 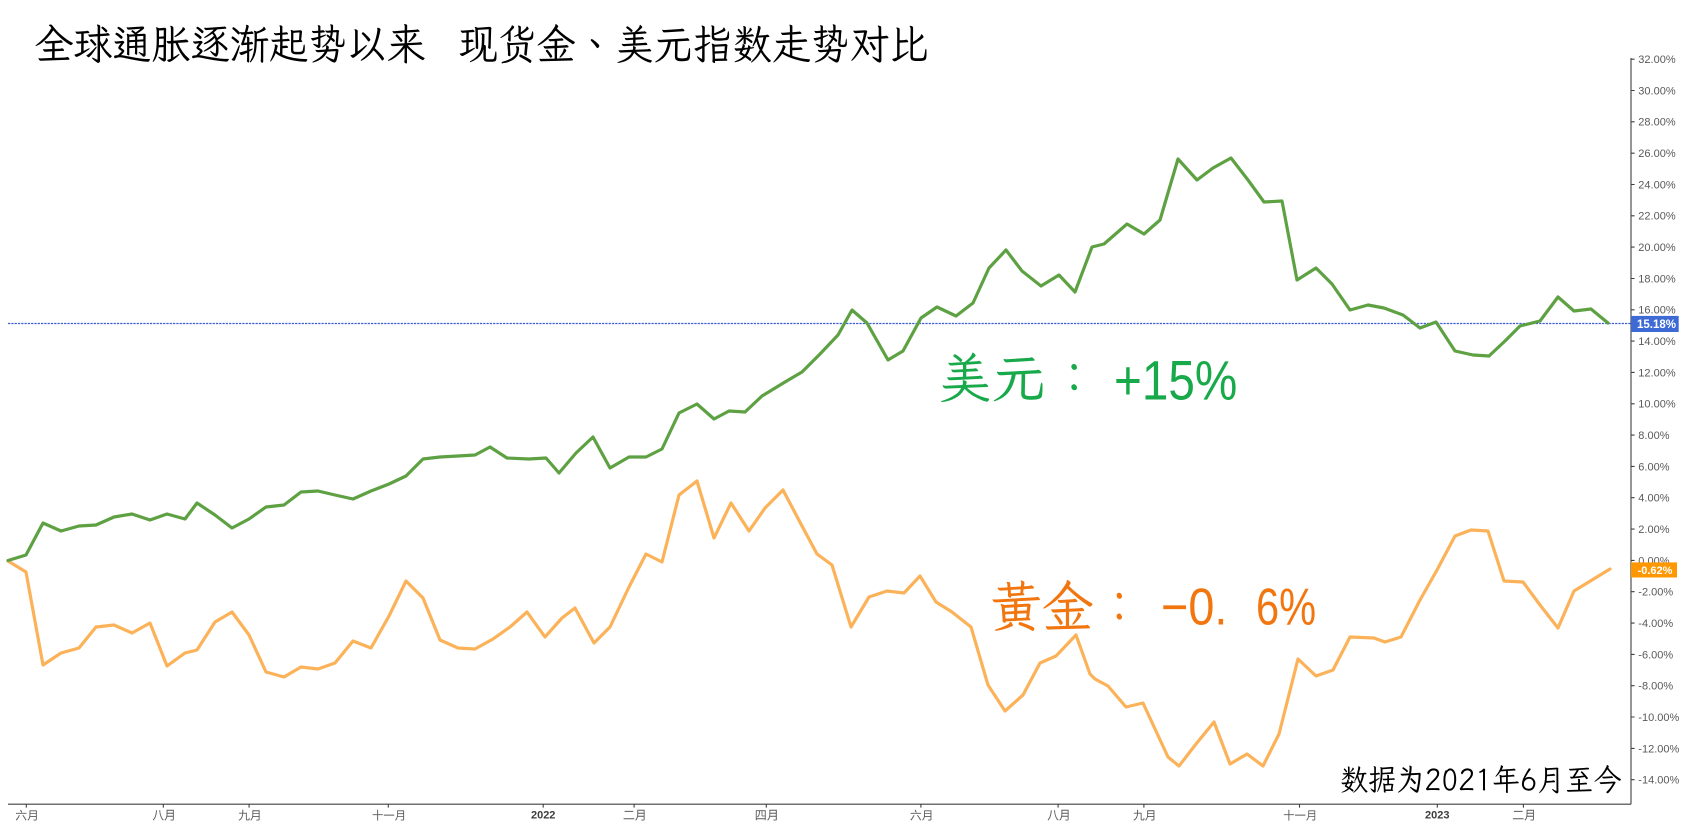 I want to click on svg-text: -6.00%, so click(x=1655, y=655).